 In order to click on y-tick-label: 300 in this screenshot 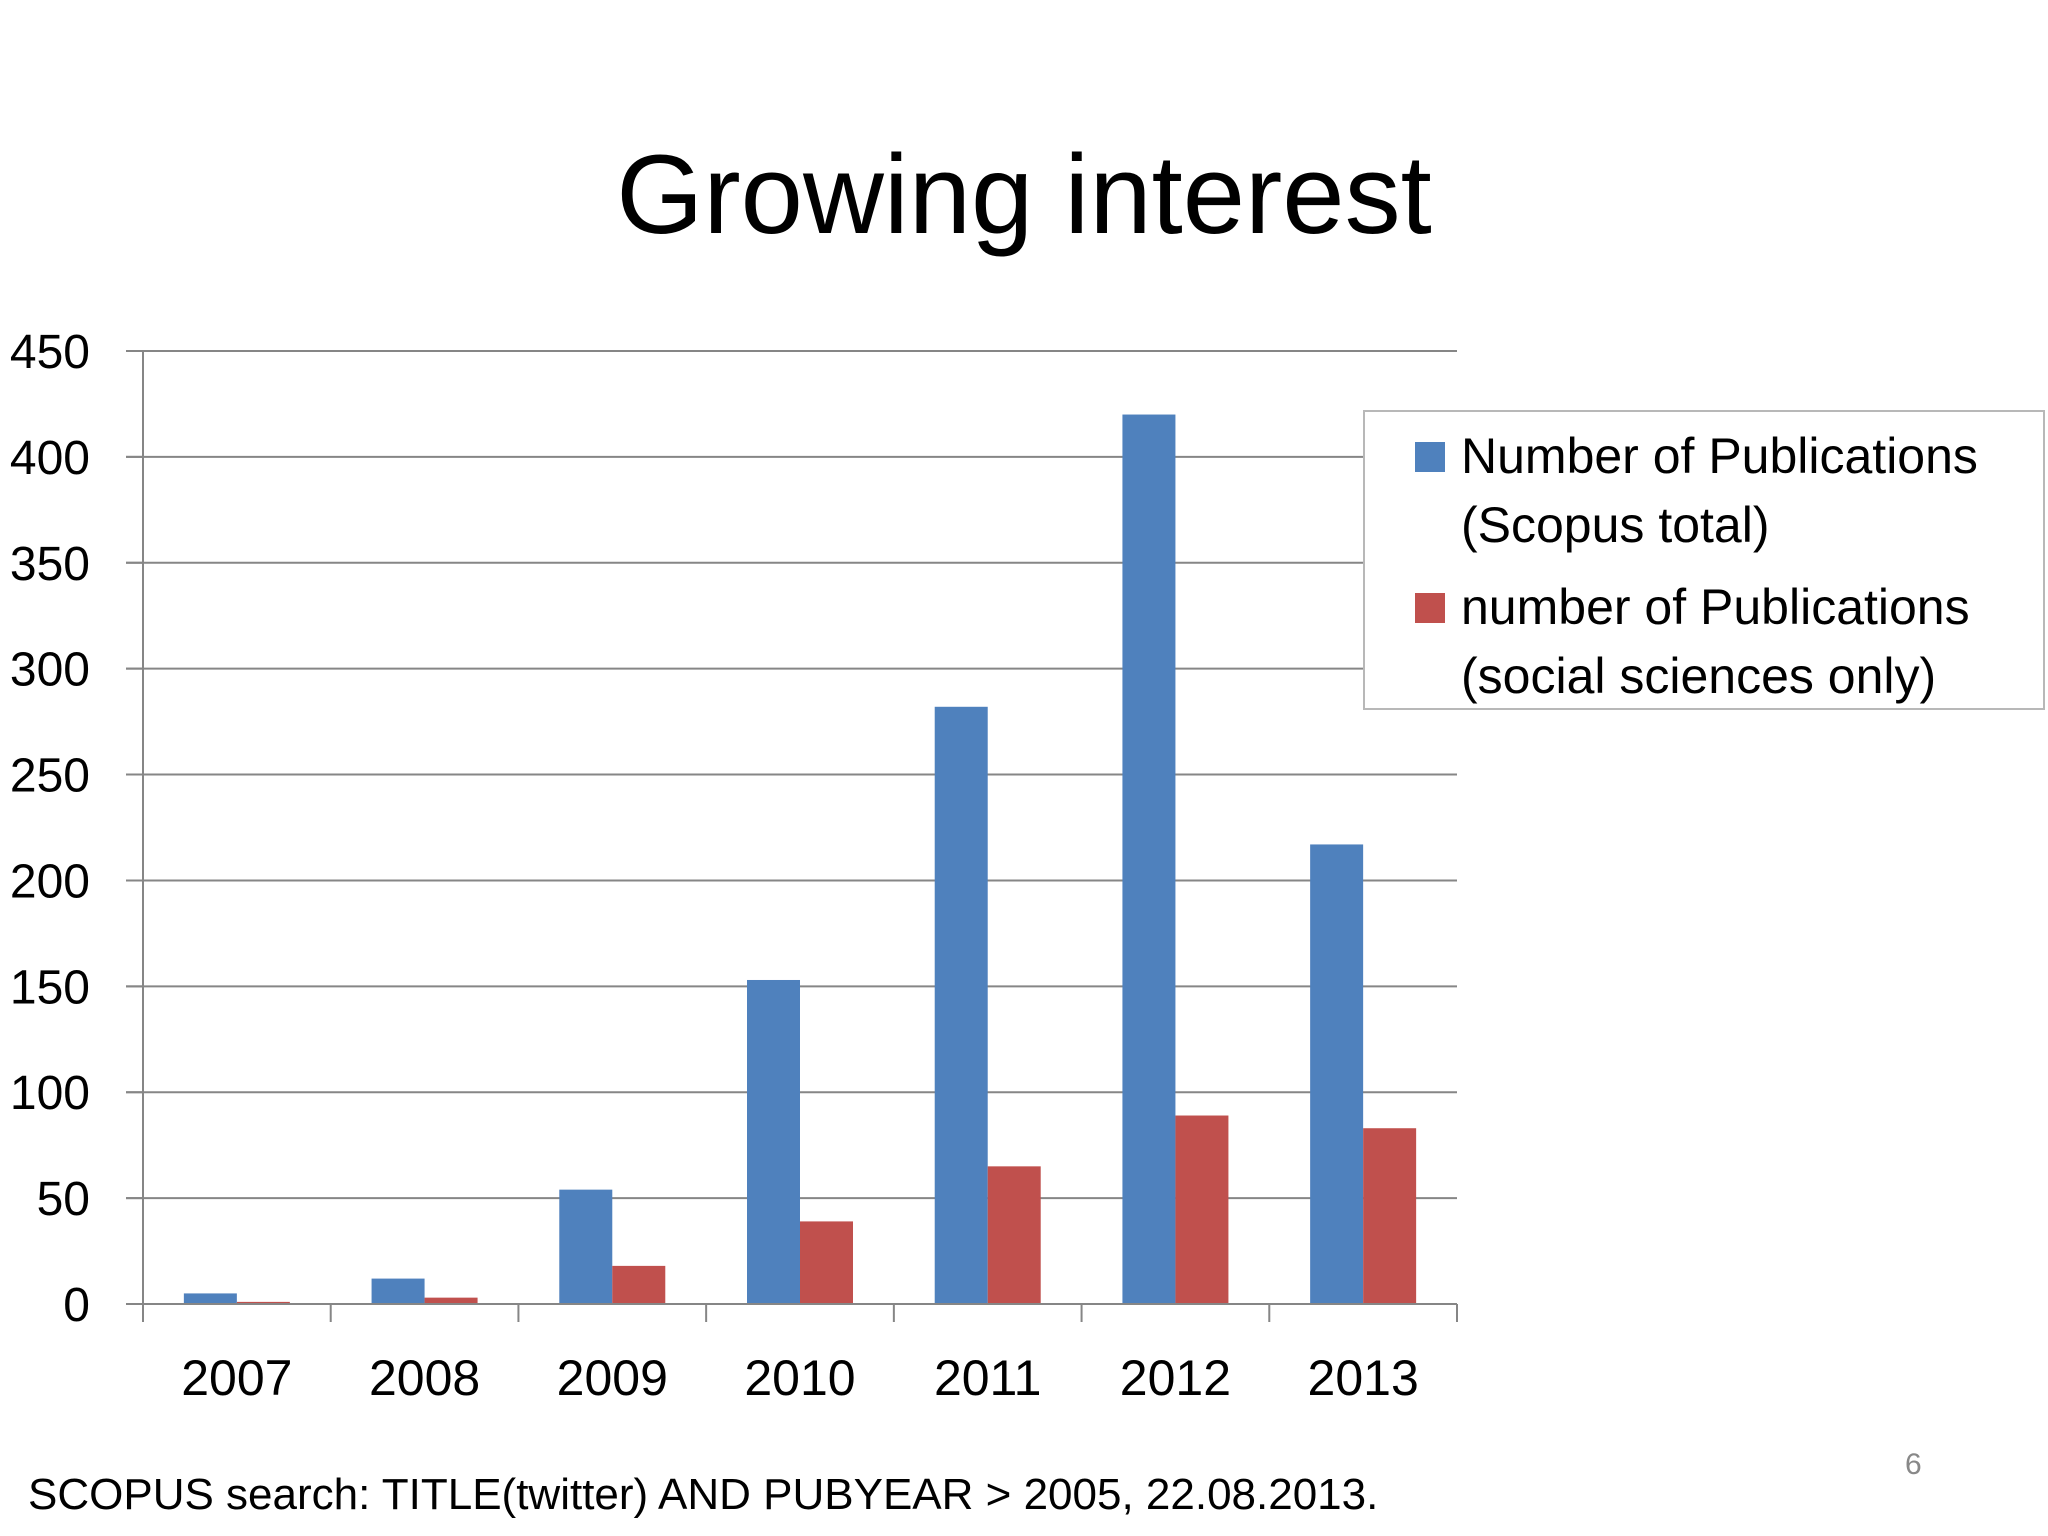, I will do `click(50, 670)`.